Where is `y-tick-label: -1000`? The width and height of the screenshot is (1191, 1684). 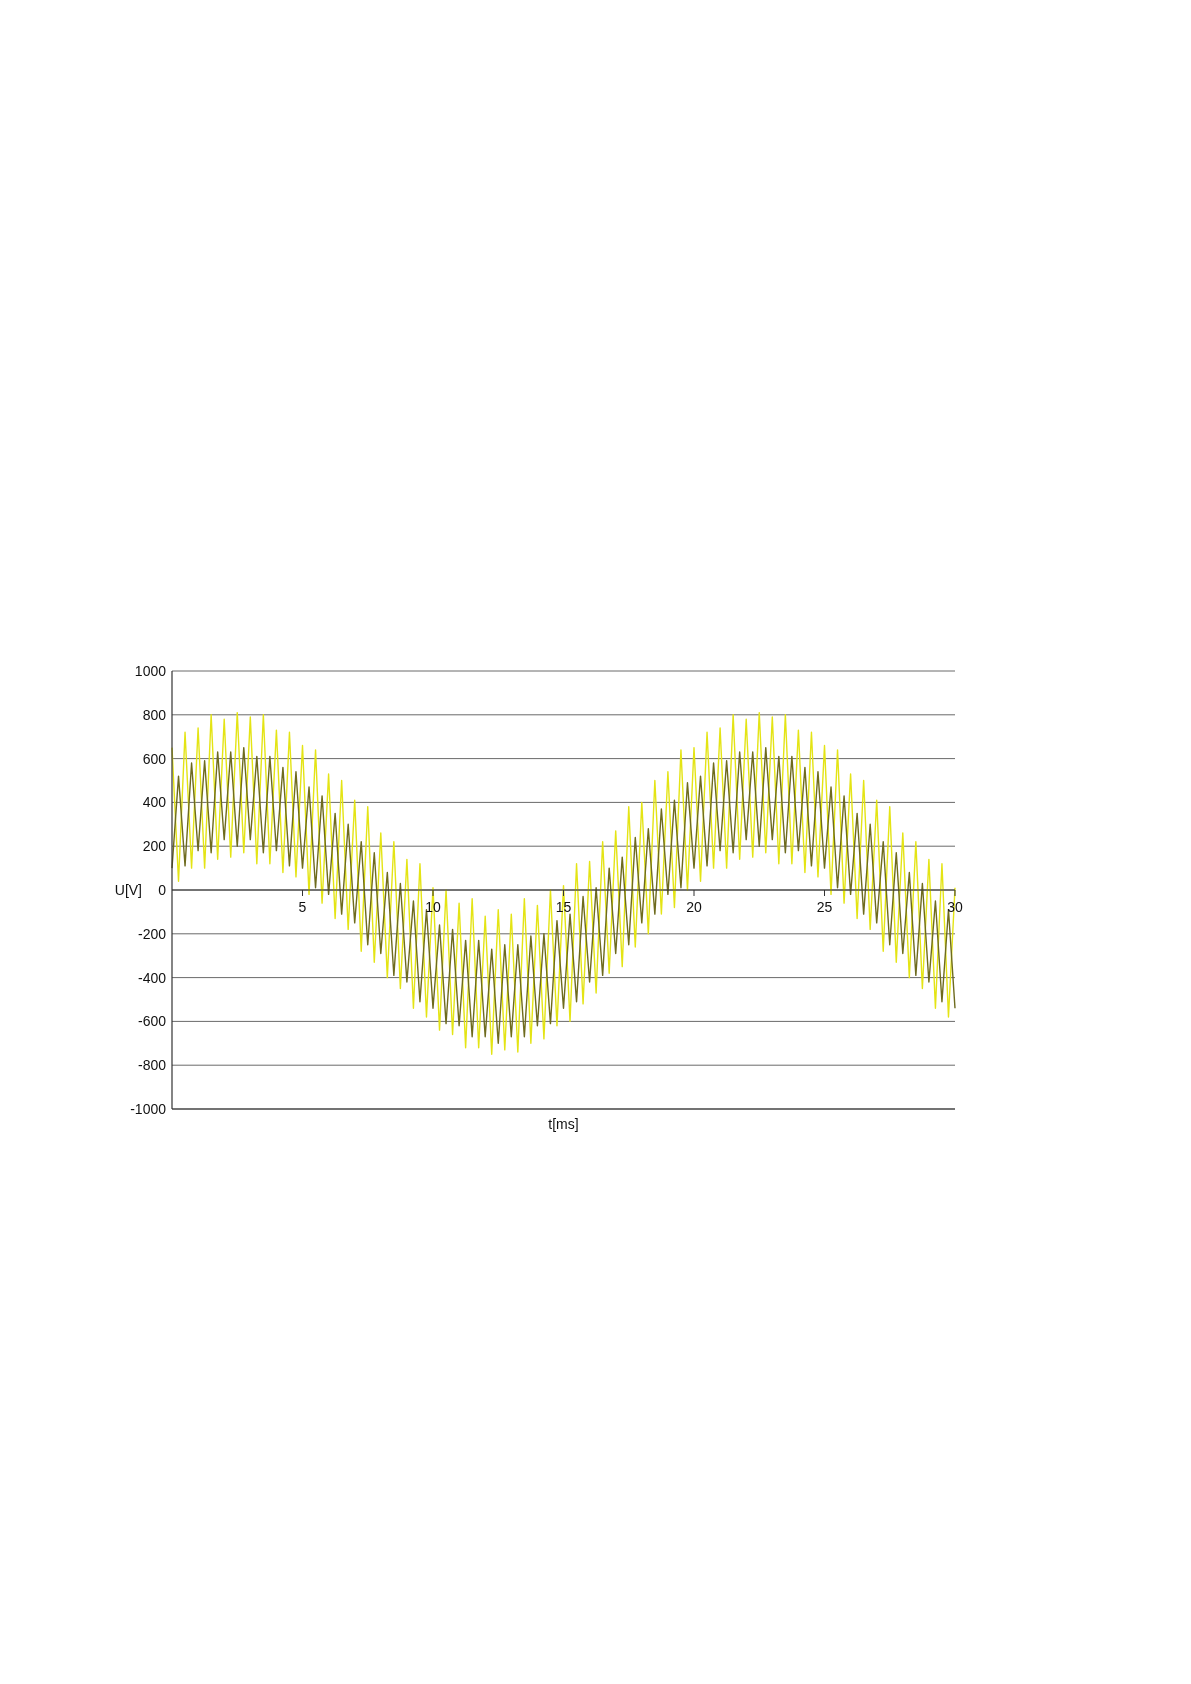 y-tick-label: -1000 is located at coordinates (148, 1108).